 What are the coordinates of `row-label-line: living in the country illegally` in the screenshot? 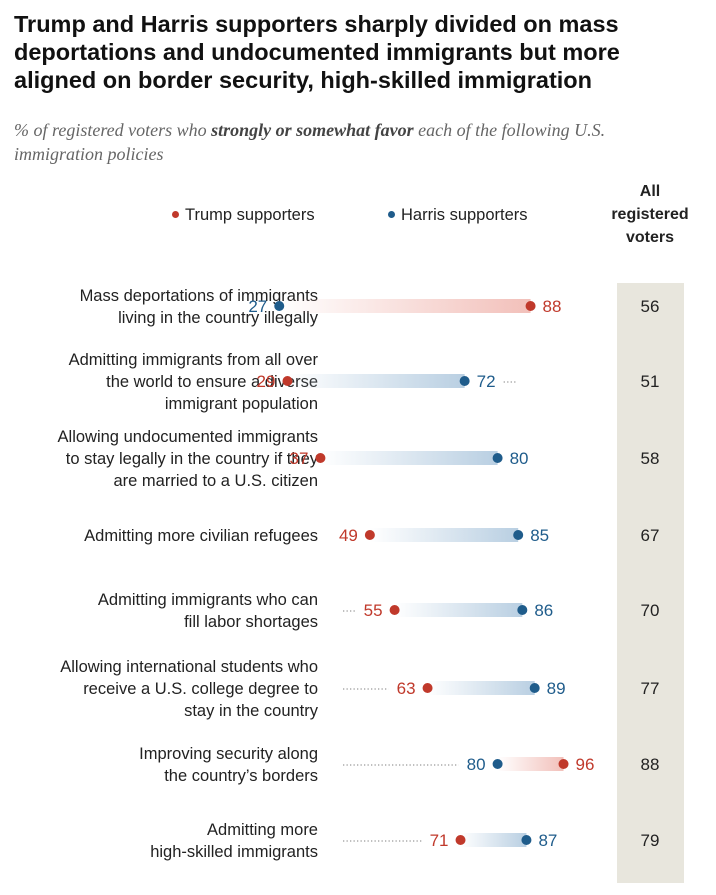 It's located at (218, 318).